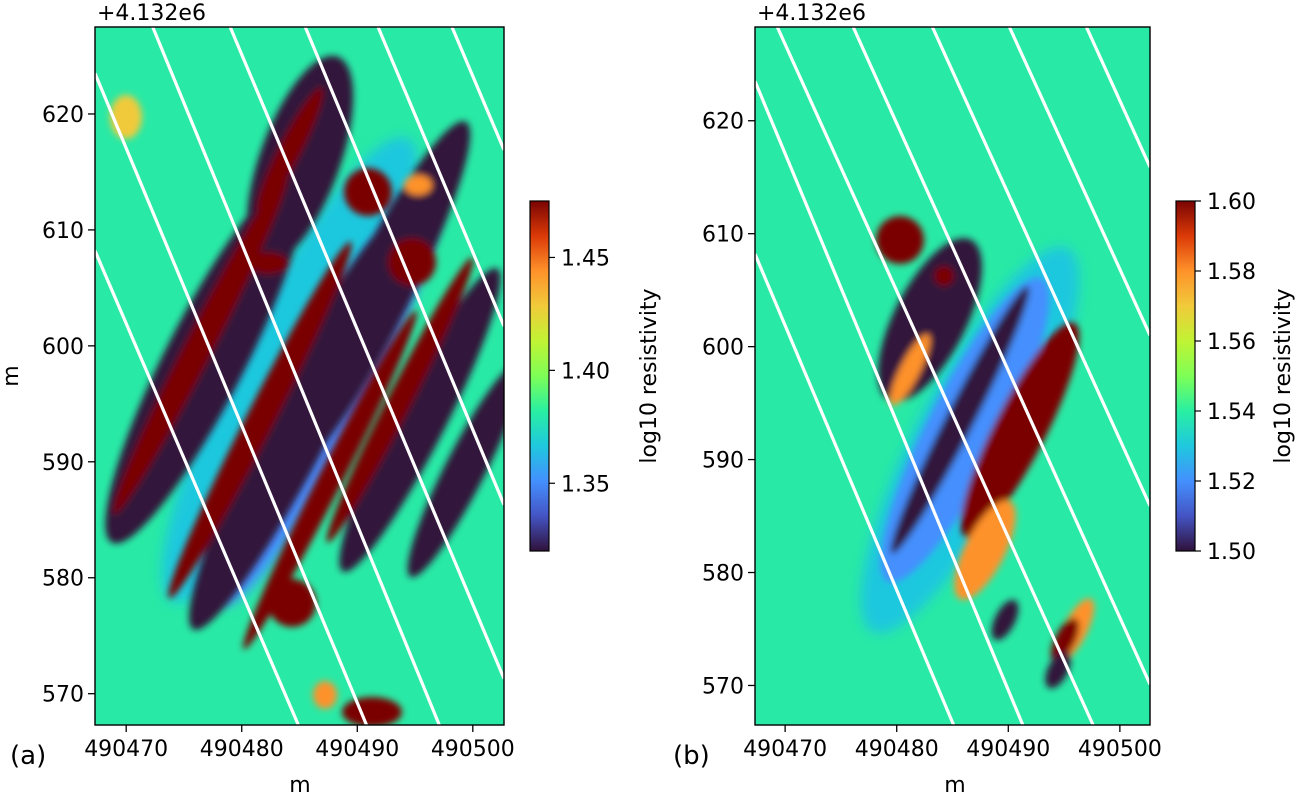 The height and width of the screenshot is (797, 1303). Describe the element at coordinates (473, 749) in the screenshot. I see `x-tick-label-a: 490500` at that location.